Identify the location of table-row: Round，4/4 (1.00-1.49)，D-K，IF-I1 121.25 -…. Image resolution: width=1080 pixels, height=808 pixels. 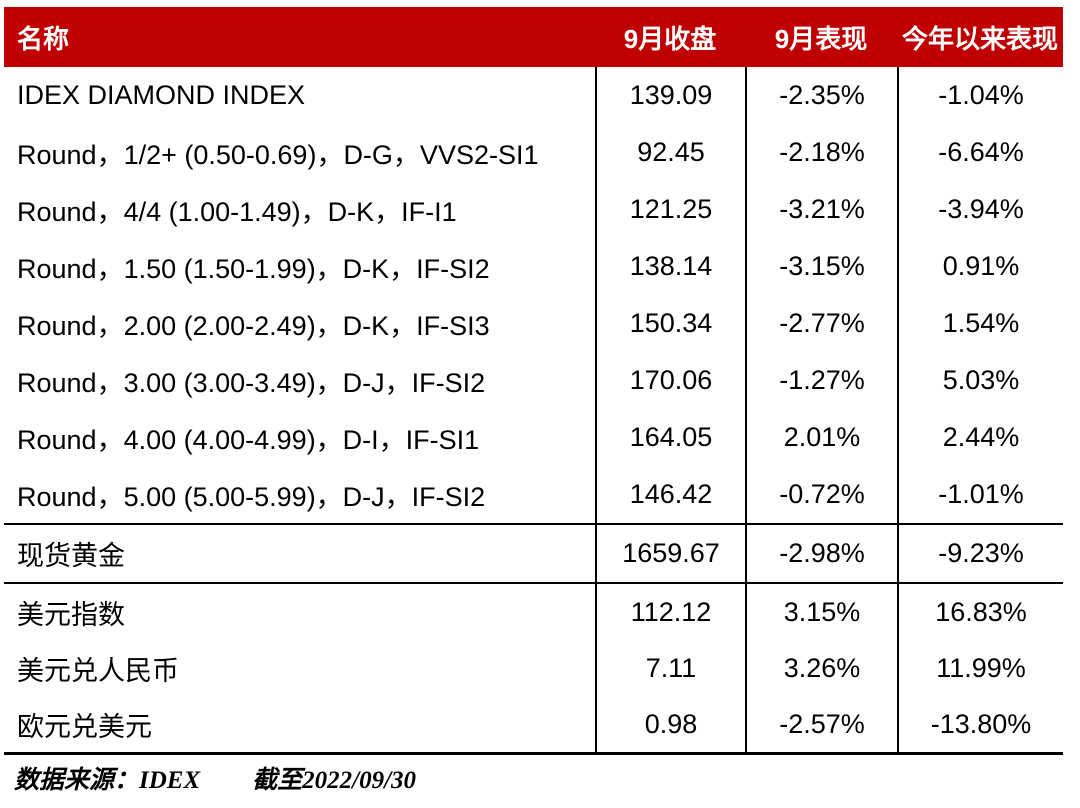
(533, 209).